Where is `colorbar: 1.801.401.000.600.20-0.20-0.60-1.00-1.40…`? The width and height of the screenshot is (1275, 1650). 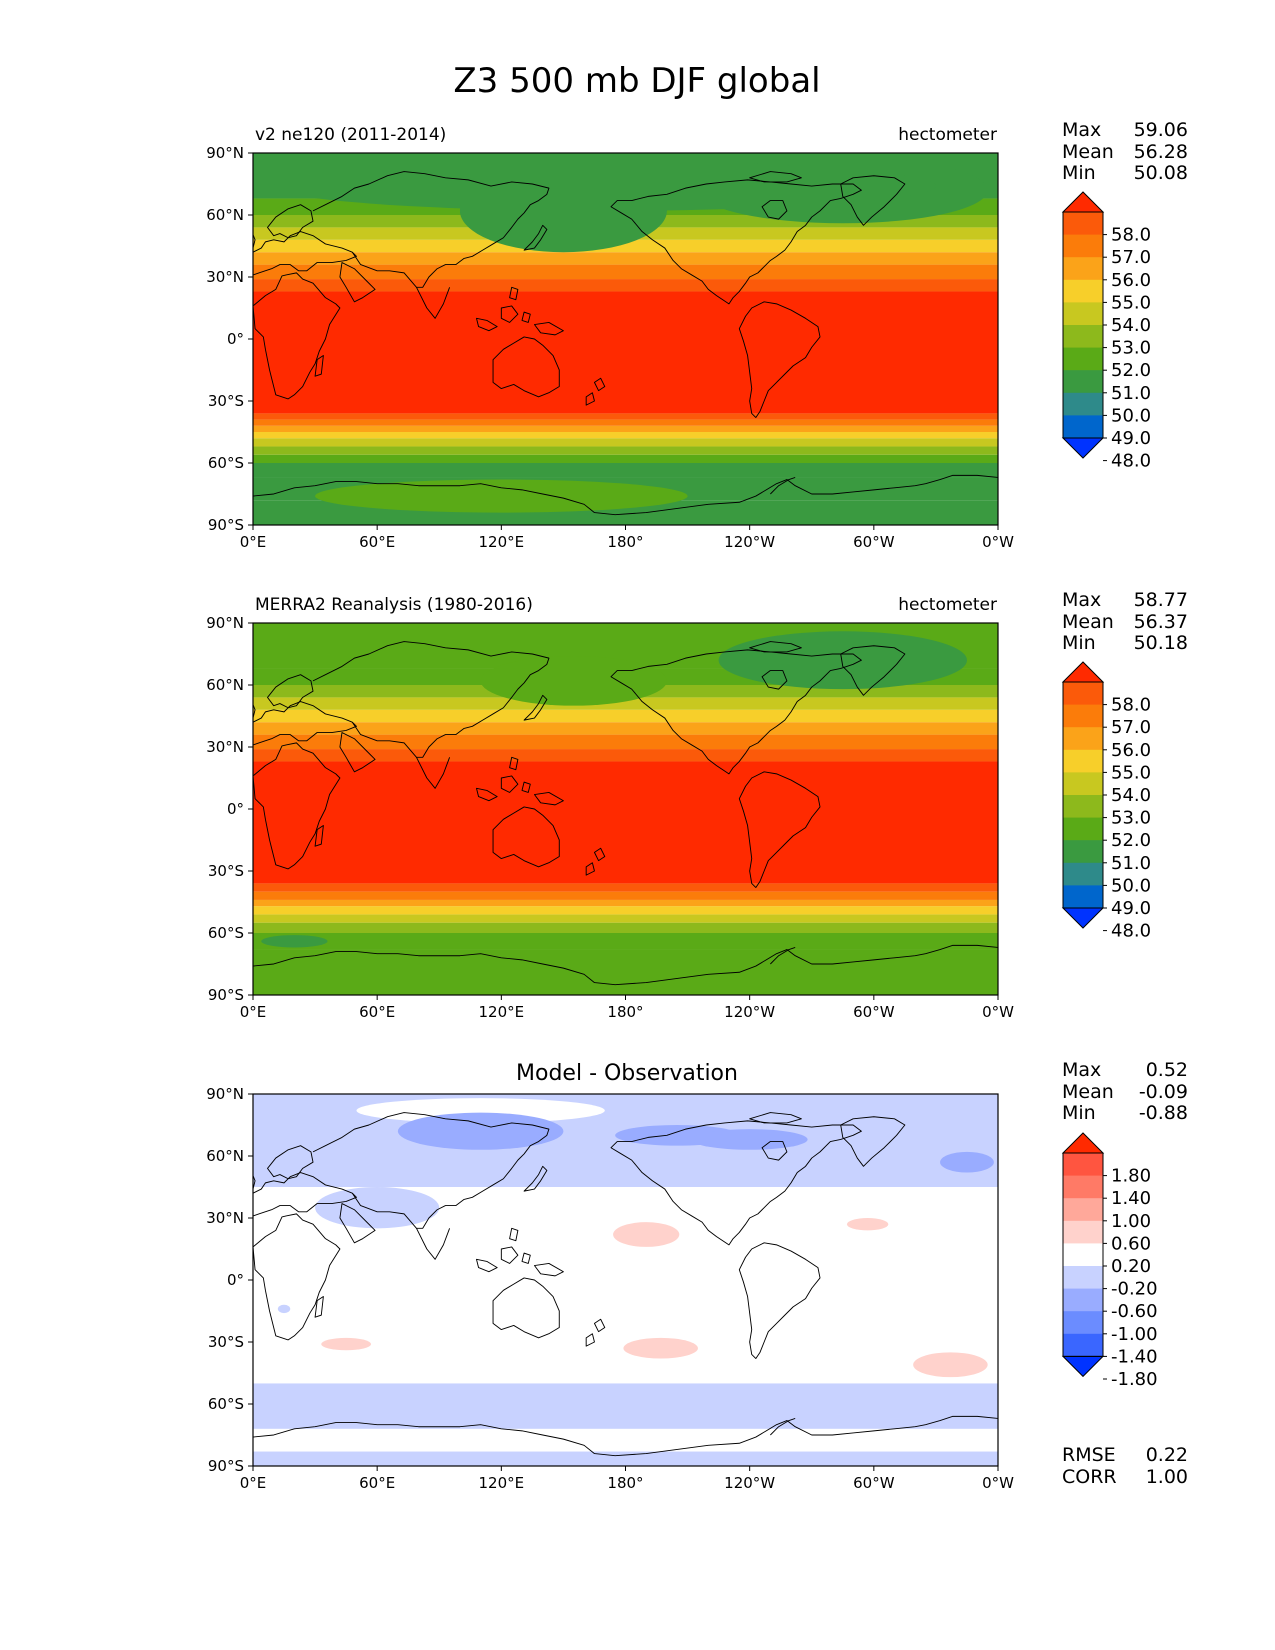
colorbar: 1.801.401.000.600.20-0.20-0.60-1.00-1.40… is located at coordinates (1109, 1261).